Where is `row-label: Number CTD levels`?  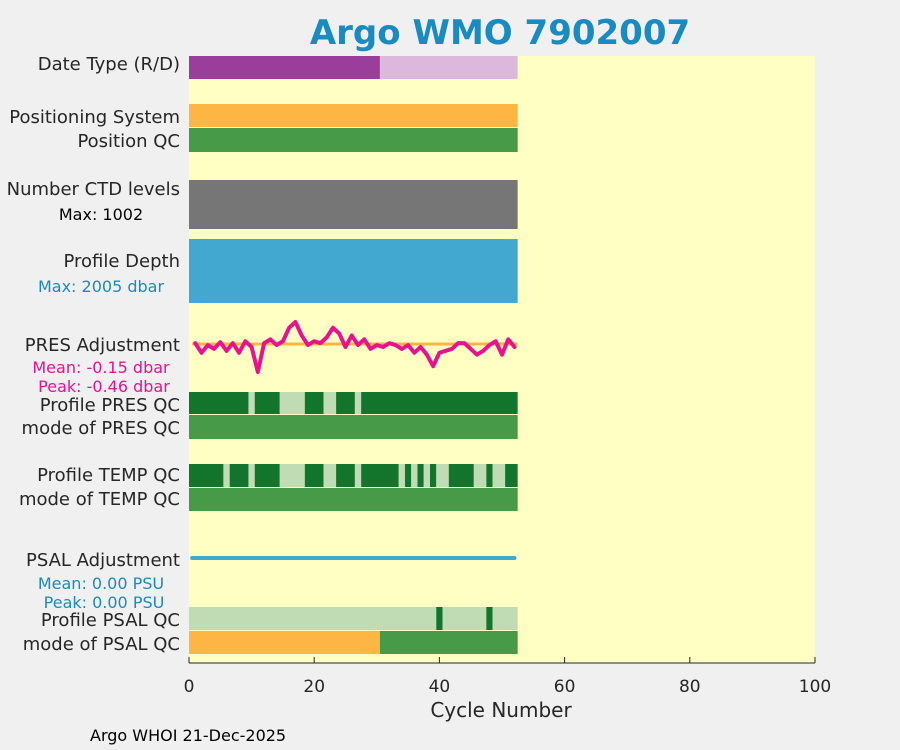 row-label: Number CTD levels is located at coordinates (93, 189).